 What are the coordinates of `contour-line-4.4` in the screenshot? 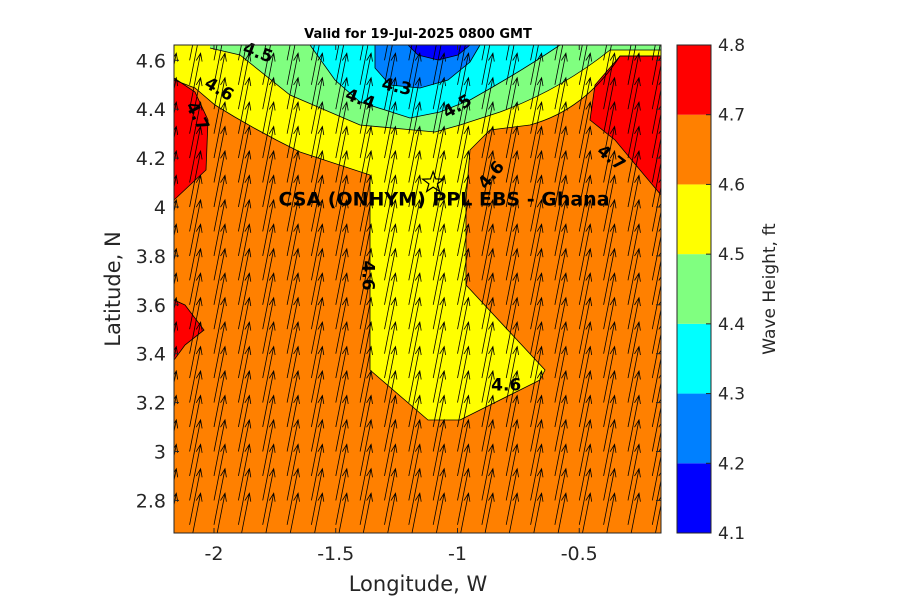 It's located at (435, 82).